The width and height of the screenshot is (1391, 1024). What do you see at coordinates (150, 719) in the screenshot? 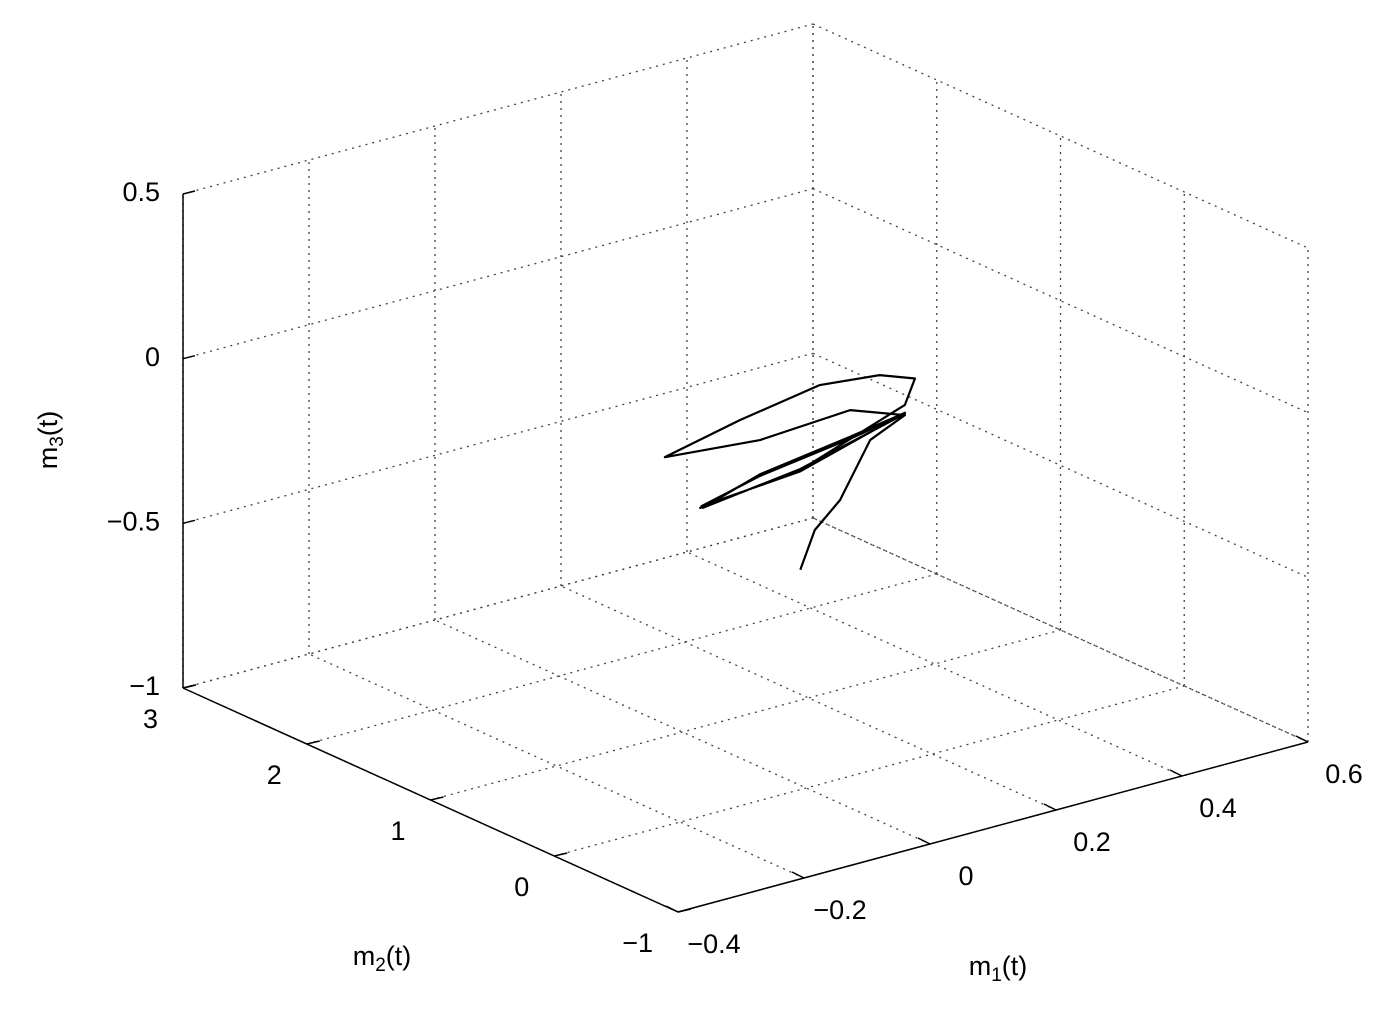
I see `y-tick-label: 3` at bounding box center [150, 719].